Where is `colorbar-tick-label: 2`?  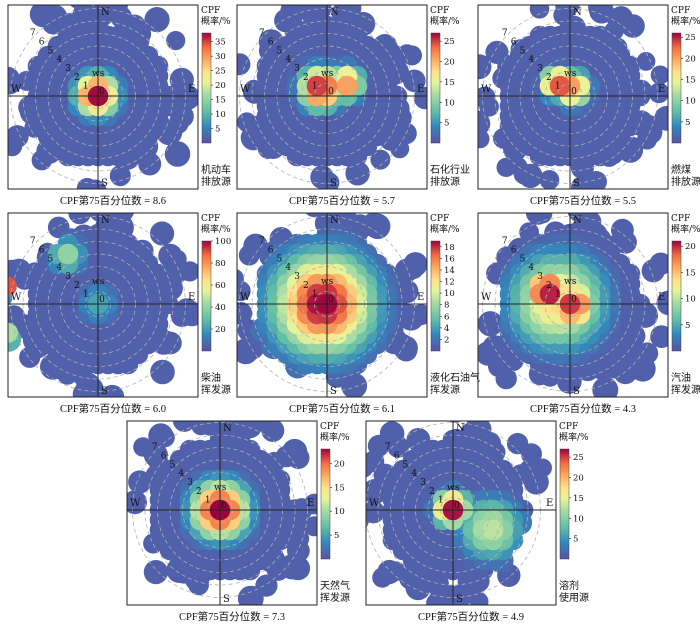 colorbar-tick-label: 2 is located at coordinates (446, 340).